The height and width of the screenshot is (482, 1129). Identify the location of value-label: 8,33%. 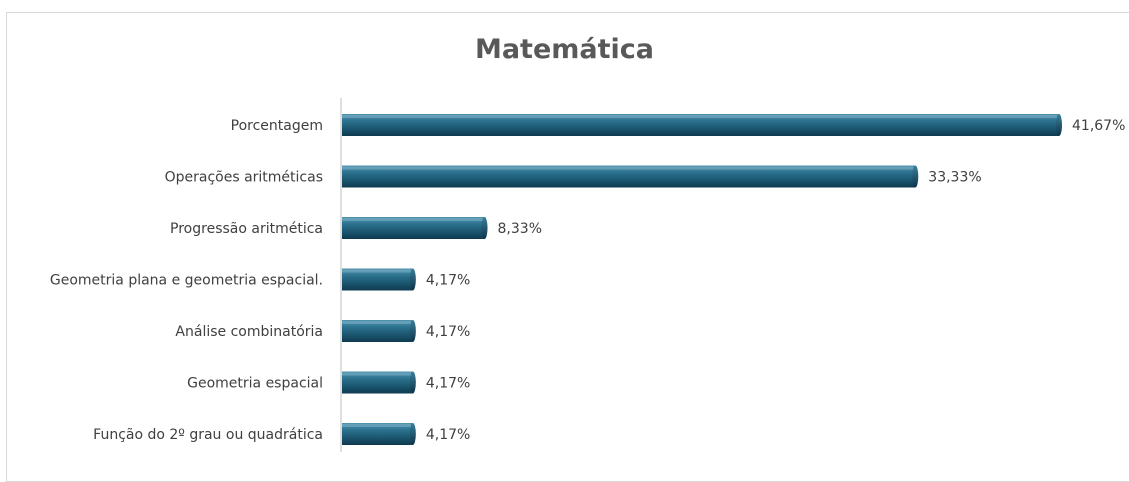
(520, 229).